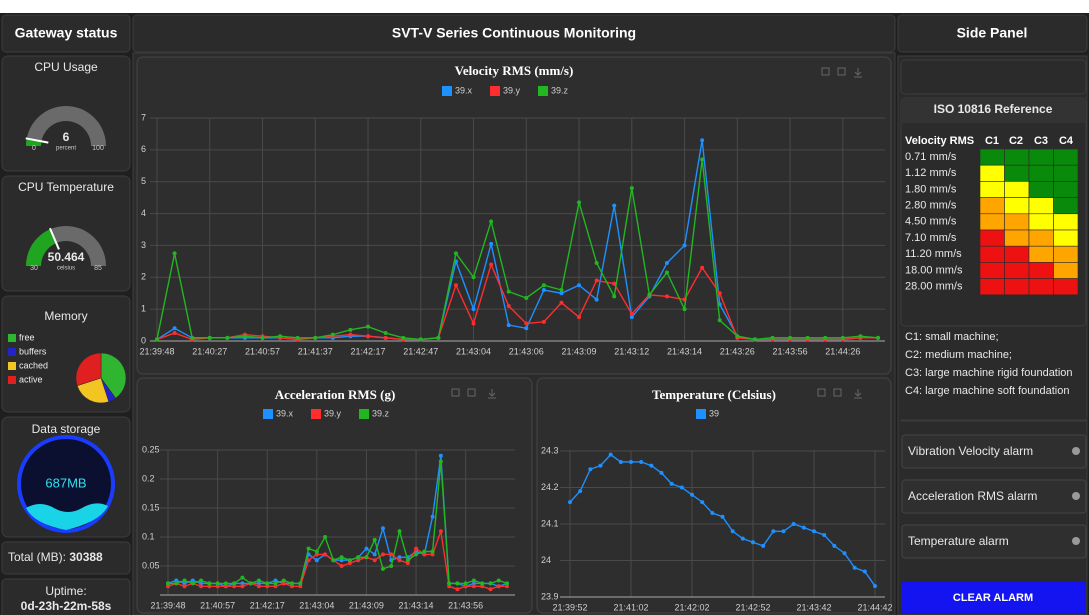 Image resolution: width=1089 pixels, height=615 pixels. I want to click on clear-alarm-button, so click(993, 597).